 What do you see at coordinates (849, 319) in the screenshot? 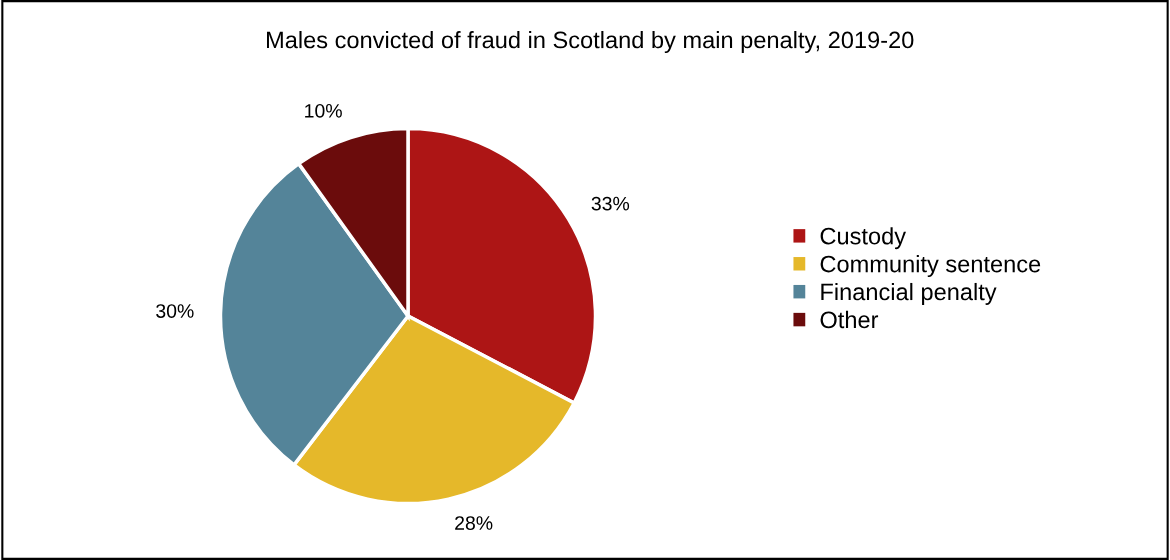
I see `legend-label: Other` at bounding box center [849, 319].